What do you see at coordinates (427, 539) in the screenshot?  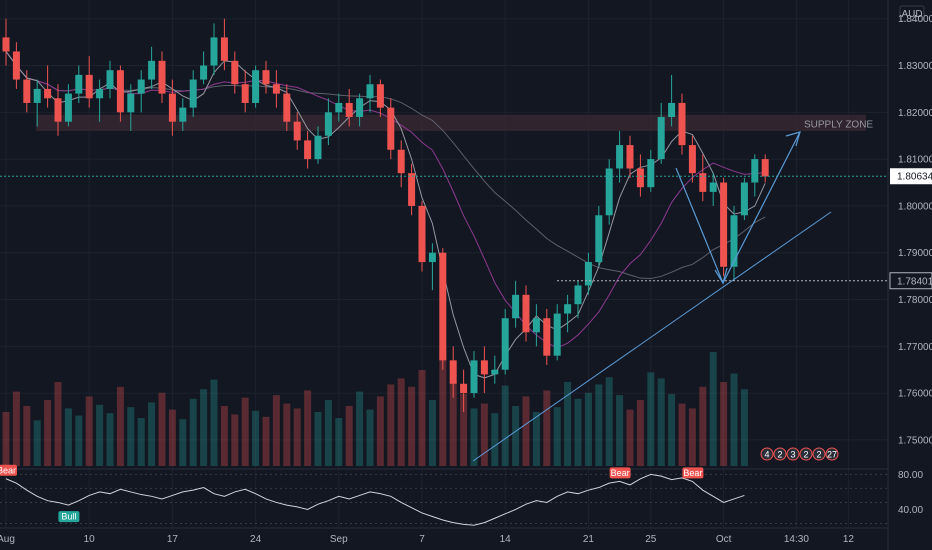 I see `time-axis: Aug 10 17 24 Sep 7 14 21 25 Oct 14:30 12` at bounding box center [427, 539].